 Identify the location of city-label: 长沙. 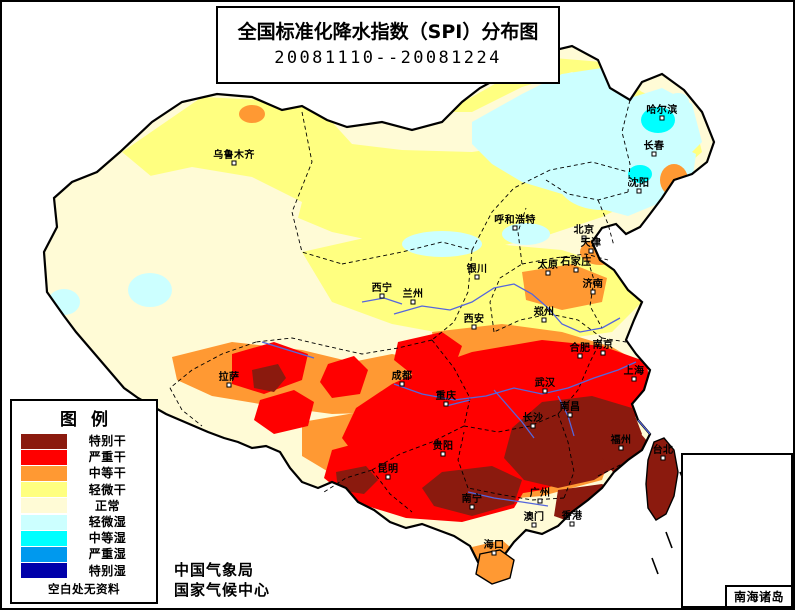
(533, 417).